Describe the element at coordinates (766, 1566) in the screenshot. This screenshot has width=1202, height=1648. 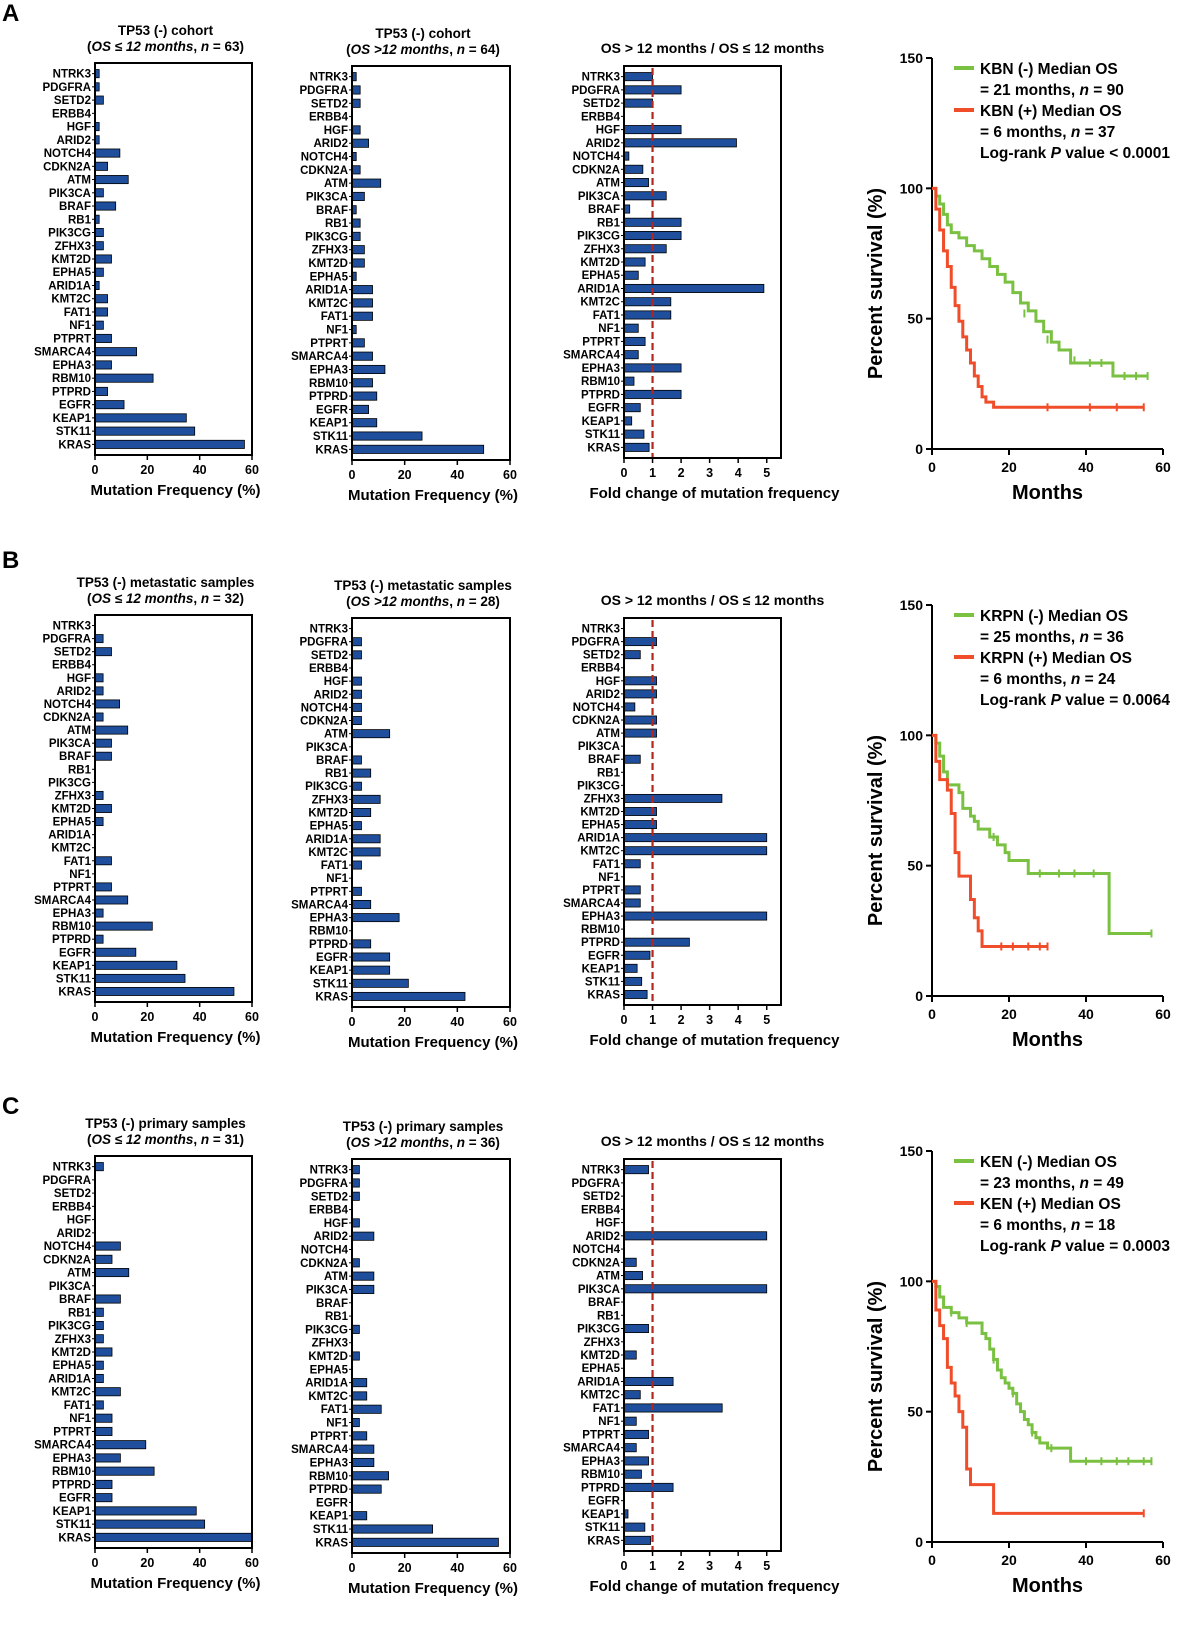
I see `x-tick-label: 5` at that location.